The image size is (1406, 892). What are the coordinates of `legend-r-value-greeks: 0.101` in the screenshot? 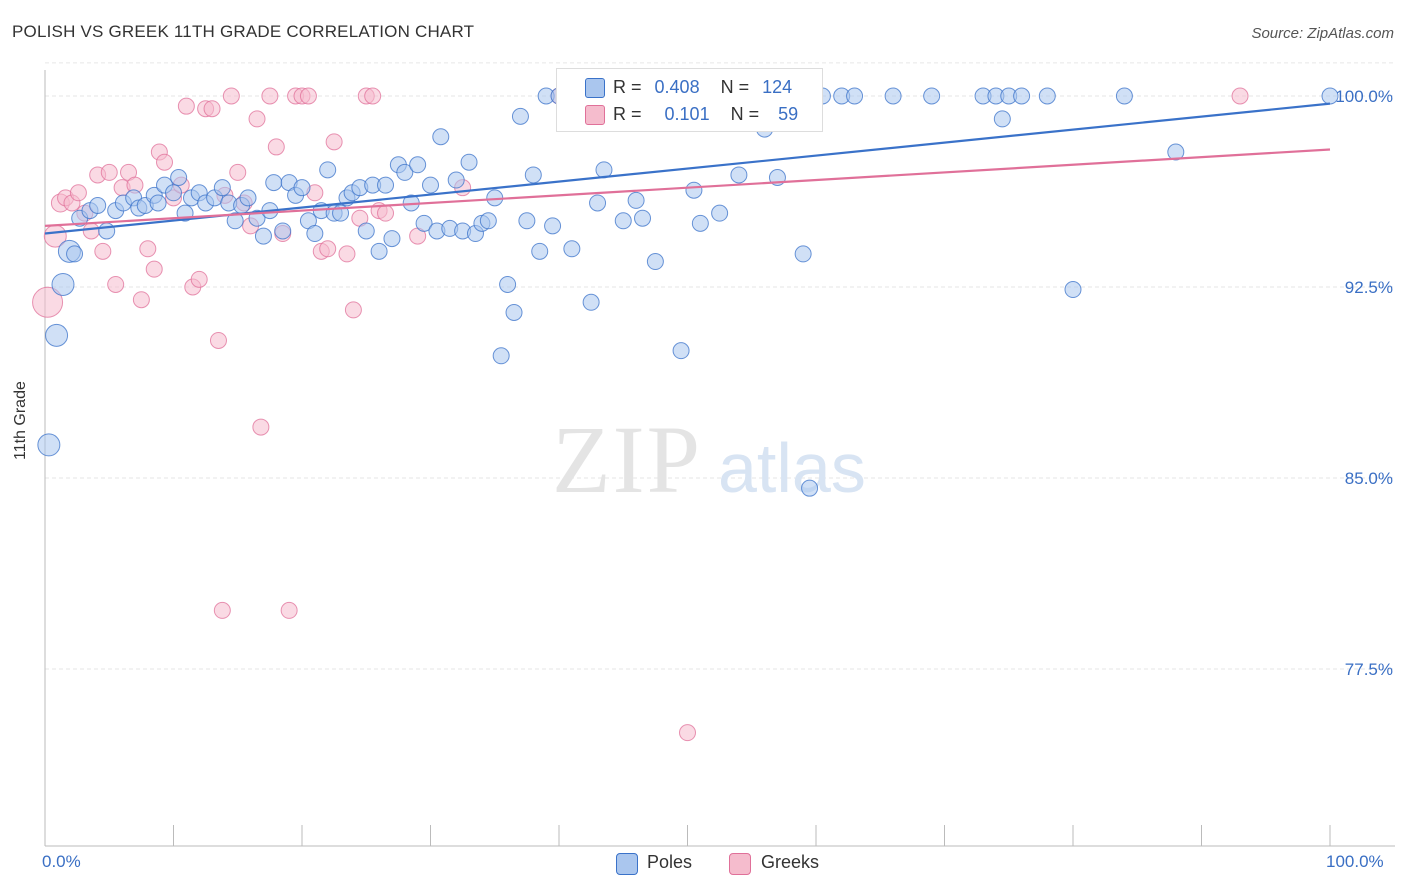 It's located at (687, 114).